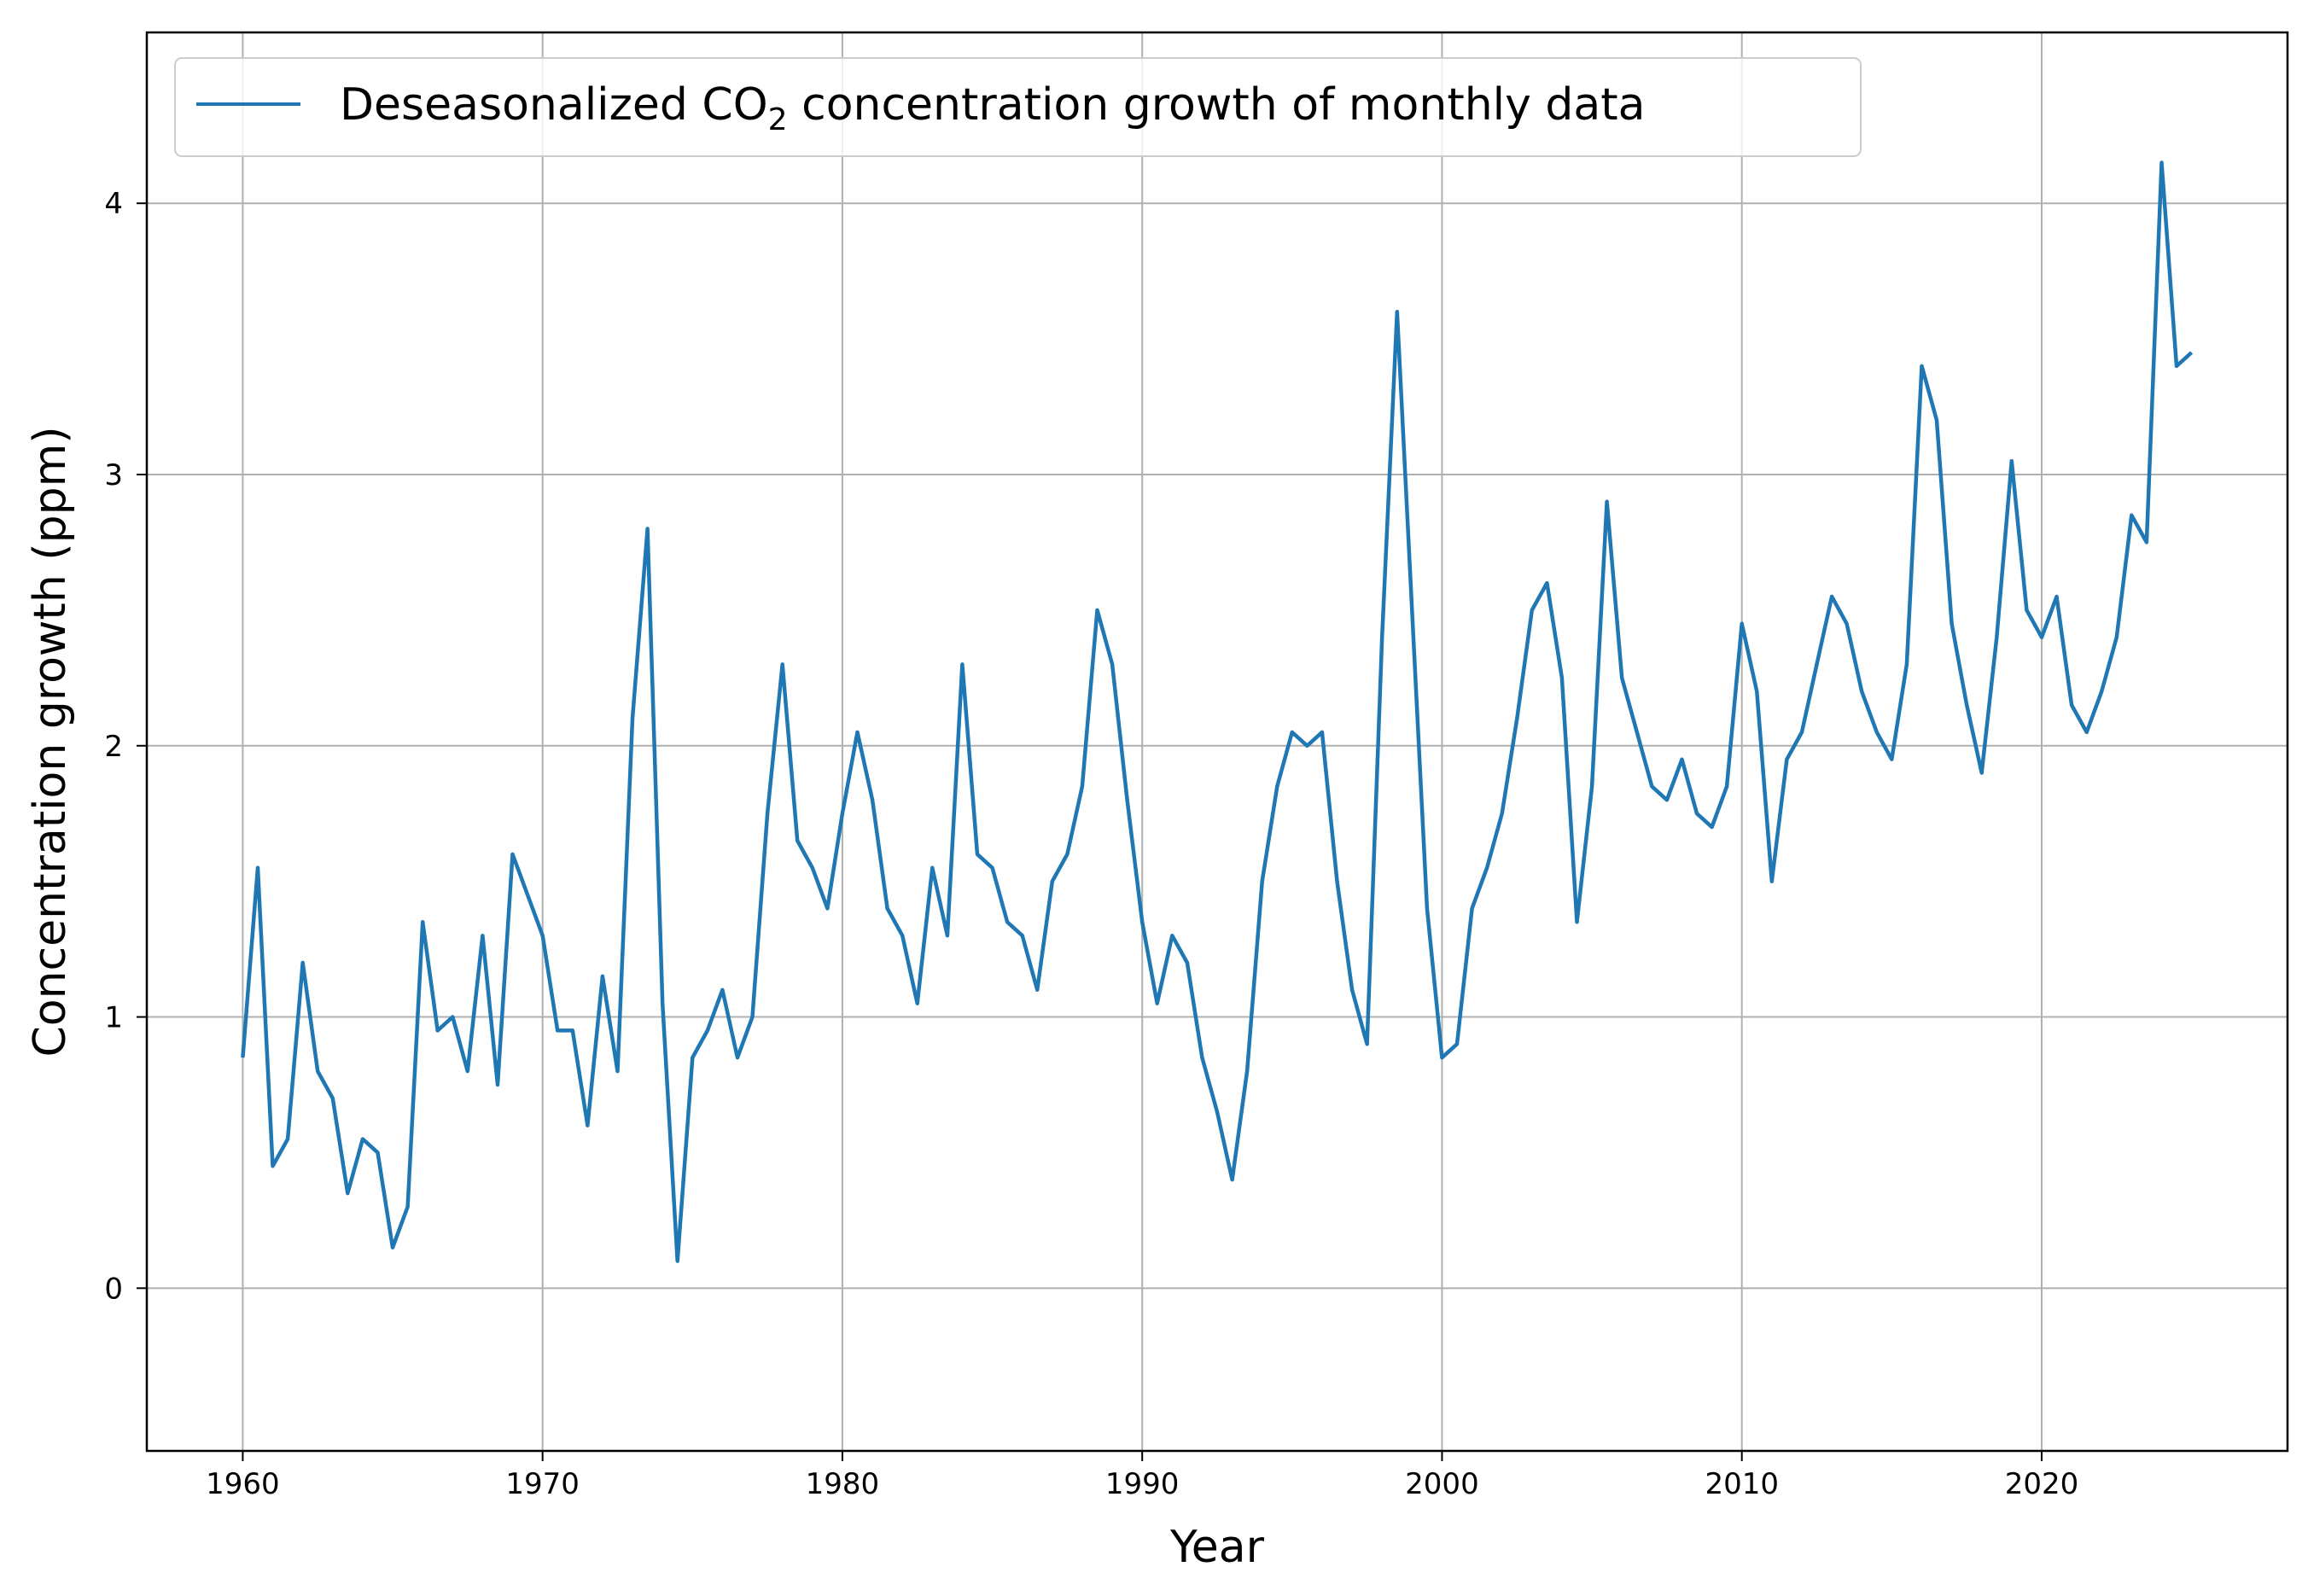 This screenshot has height=1596, width=2308. I want to click on x-tick-label: 2000, so click(1442, 1484).